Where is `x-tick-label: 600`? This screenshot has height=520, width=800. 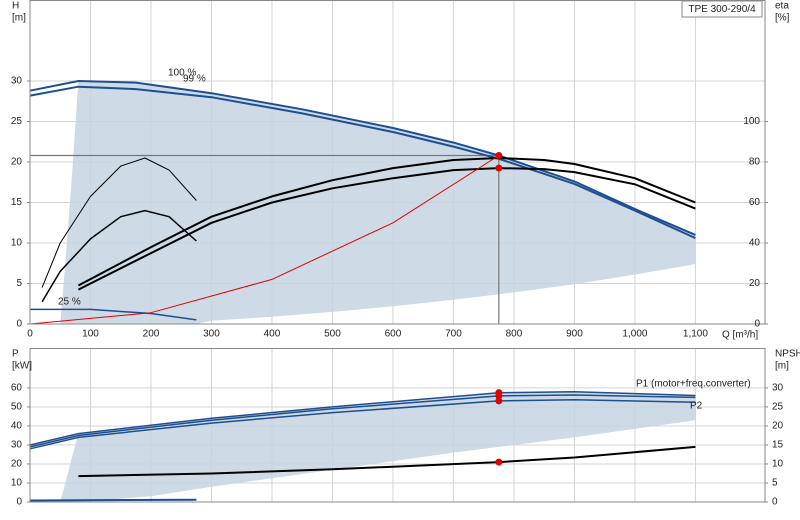
x-tick-label: 600 is located at coordinates (393, 334).